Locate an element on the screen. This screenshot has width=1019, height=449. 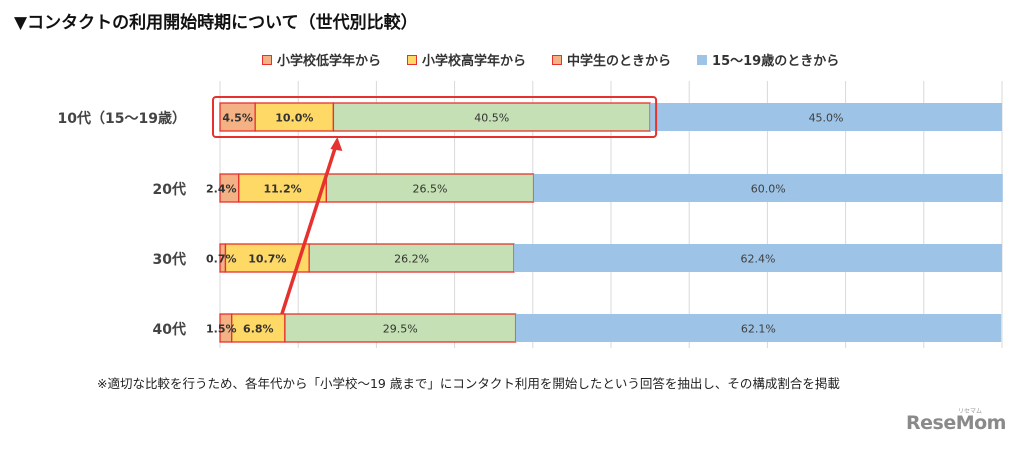
legend-item-junior-high: 中学生のときから is located at coordinates (611, 59).